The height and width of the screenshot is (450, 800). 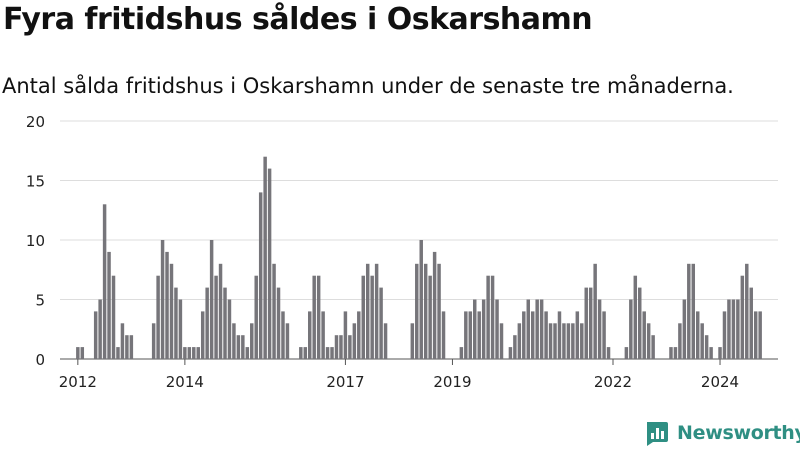 I want to click on y-tick-label: 20, so click(x=35, y=122).